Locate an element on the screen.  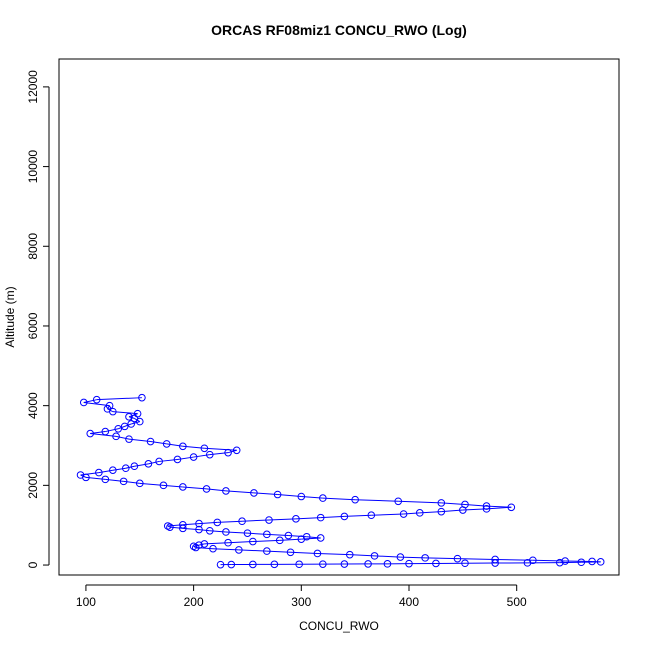
y-tick-label: 8000 is located at coordinates (33, 246).